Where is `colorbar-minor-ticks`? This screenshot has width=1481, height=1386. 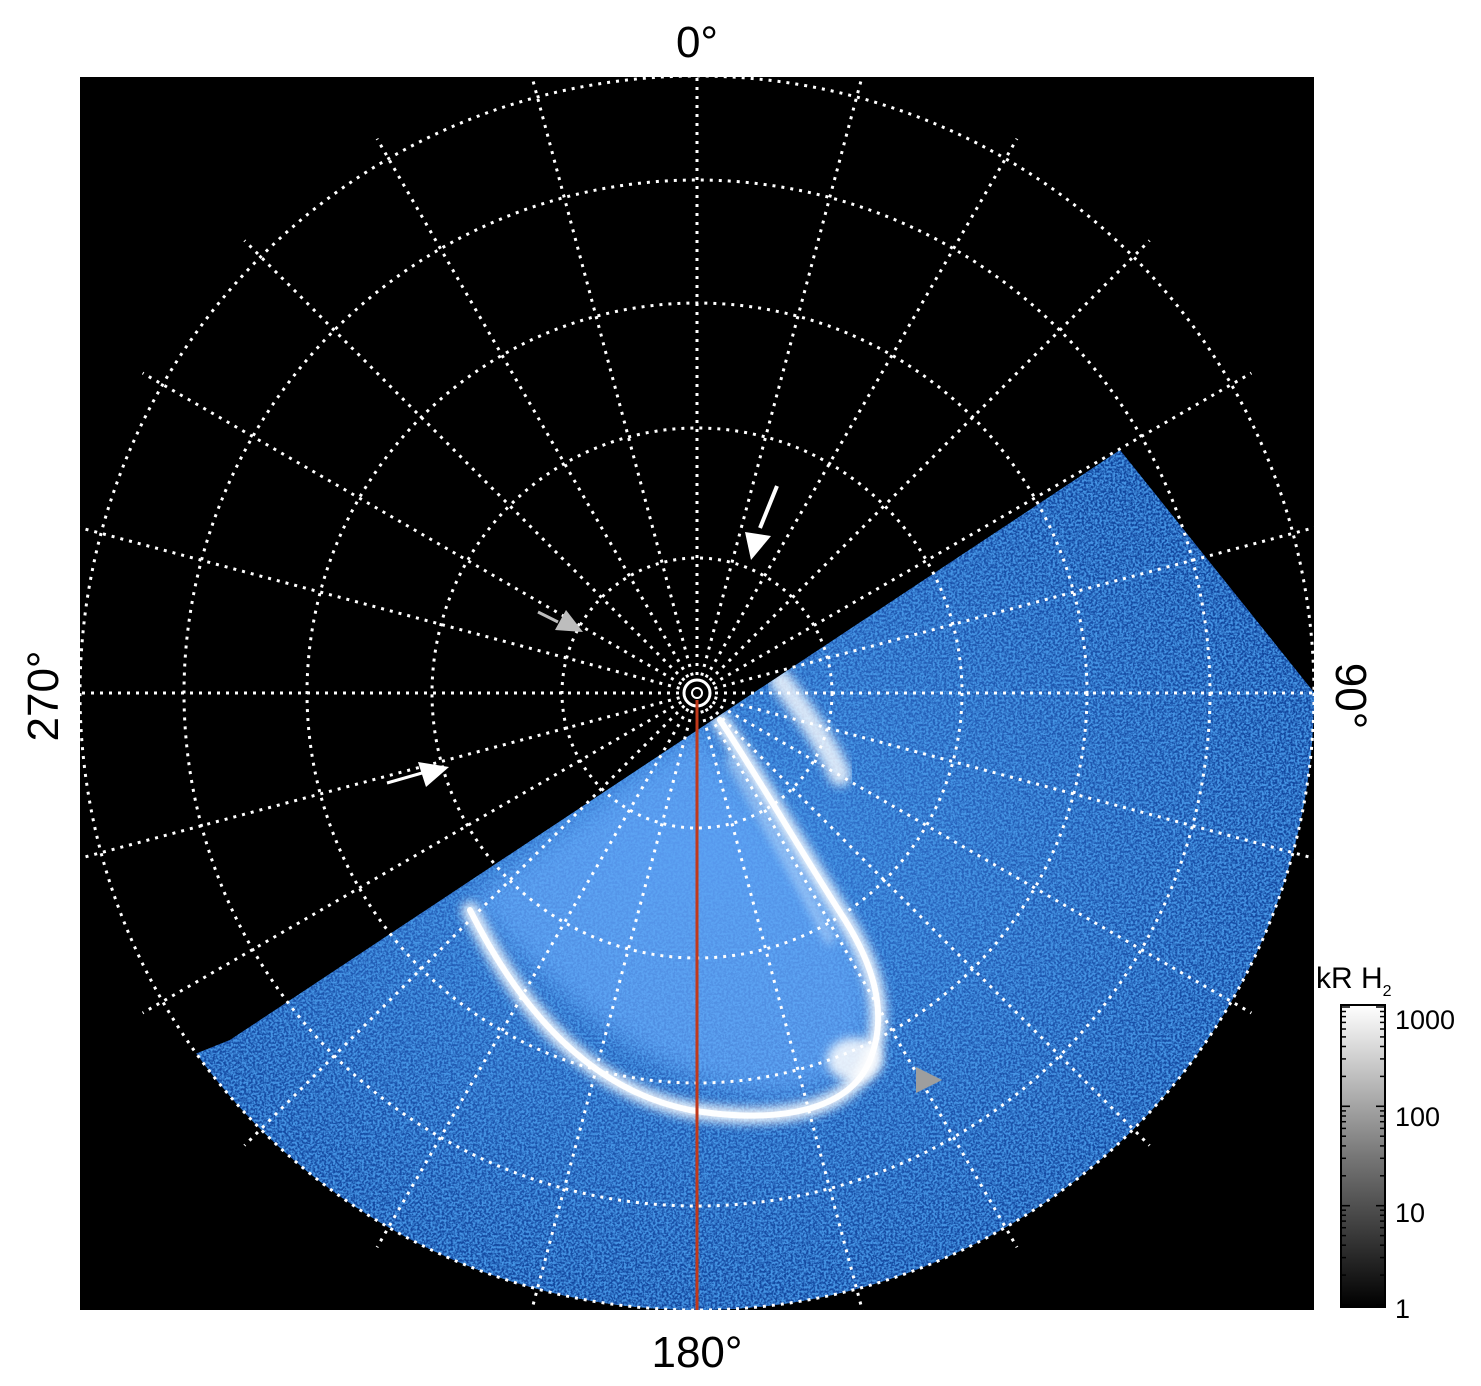 colorbar-minor-ticks is located at coordinates (1363, 1156).